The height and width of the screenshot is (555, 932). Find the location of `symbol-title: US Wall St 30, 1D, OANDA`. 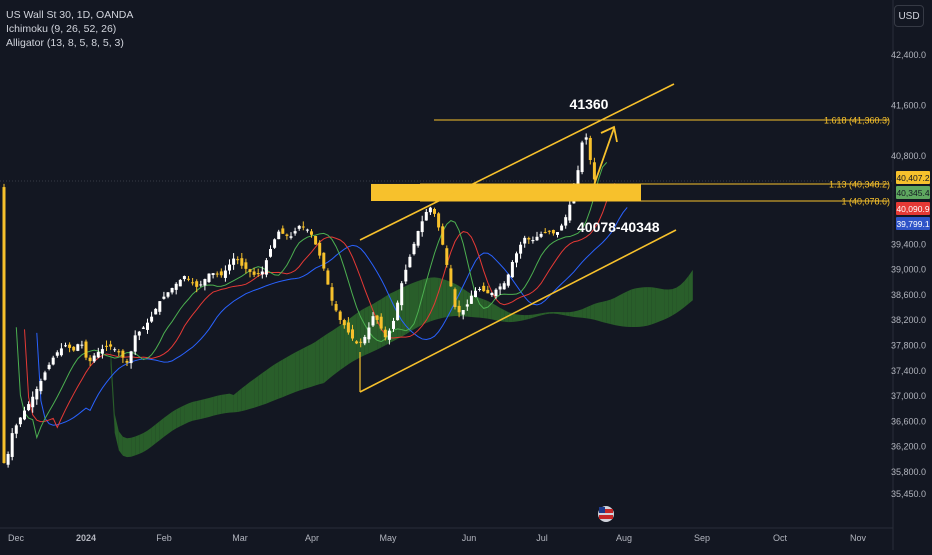

symbol-title: US Wall St 30, 1D, OANDA is located at coordinates (70, 15).